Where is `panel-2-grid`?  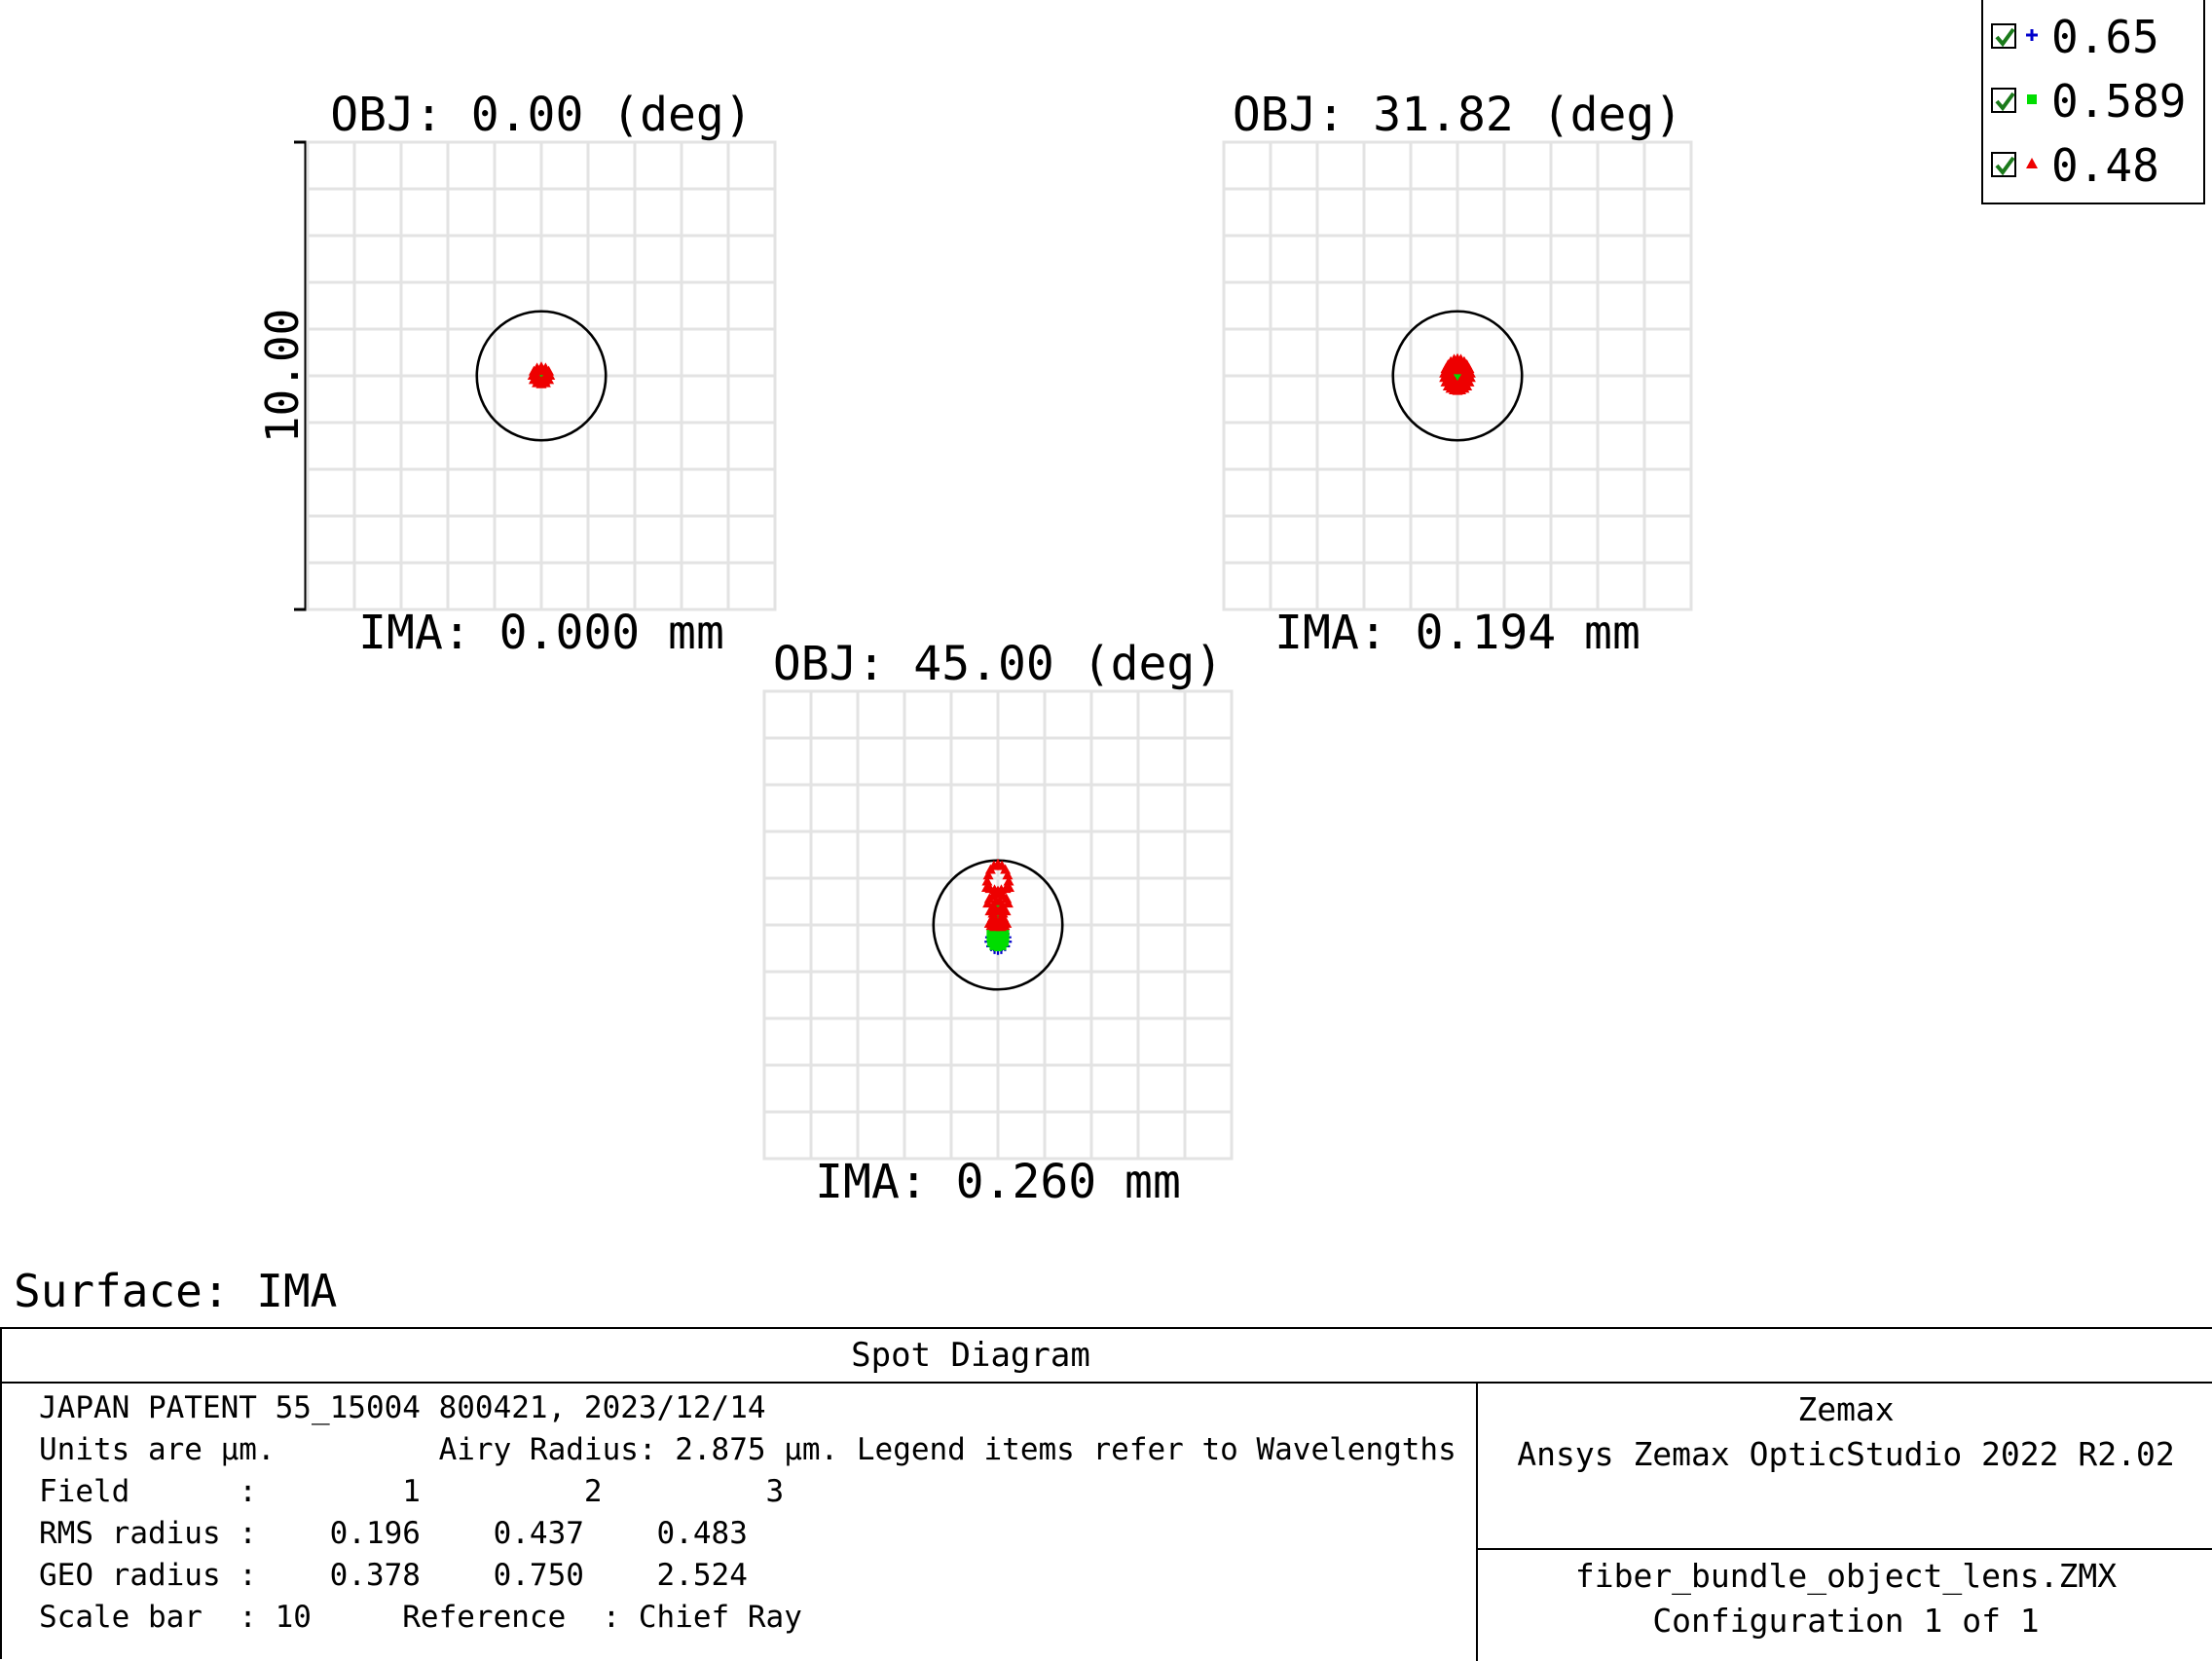
panel-2-grid is located at coordinates (1457, 376).